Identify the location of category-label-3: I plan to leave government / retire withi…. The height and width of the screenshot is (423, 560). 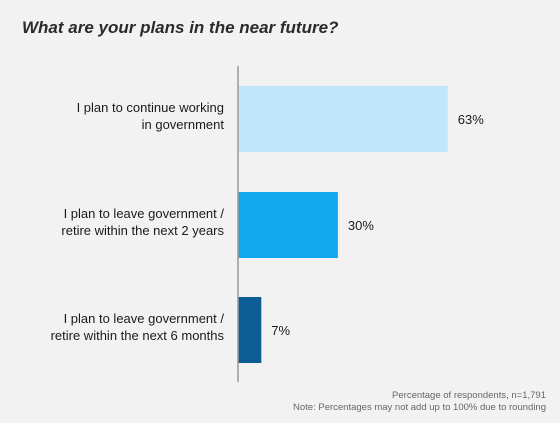
(138, 327).